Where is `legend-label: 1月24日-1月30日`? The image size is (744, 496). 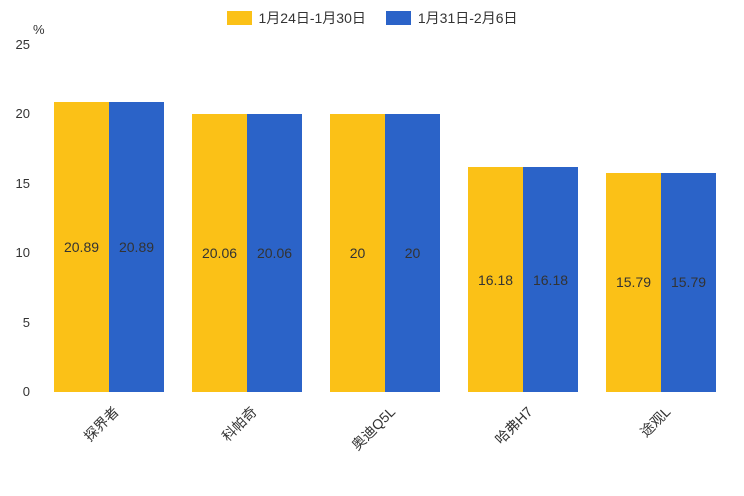 legend-label: 1月24日-1月30日 is located at coordinates (312, 18).